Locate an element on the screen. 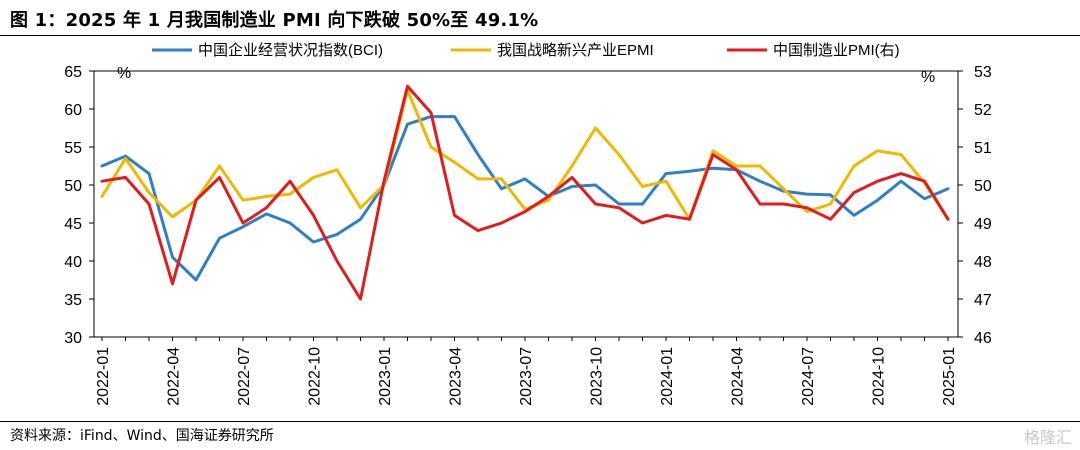 Image resolution: width=1080 pixels, height=450 pixels. figure-title: 图 1：2025 年 1 月我国制造业 PMI 向下跌破 50%至 49.1% is located at coordinates (274, 20).